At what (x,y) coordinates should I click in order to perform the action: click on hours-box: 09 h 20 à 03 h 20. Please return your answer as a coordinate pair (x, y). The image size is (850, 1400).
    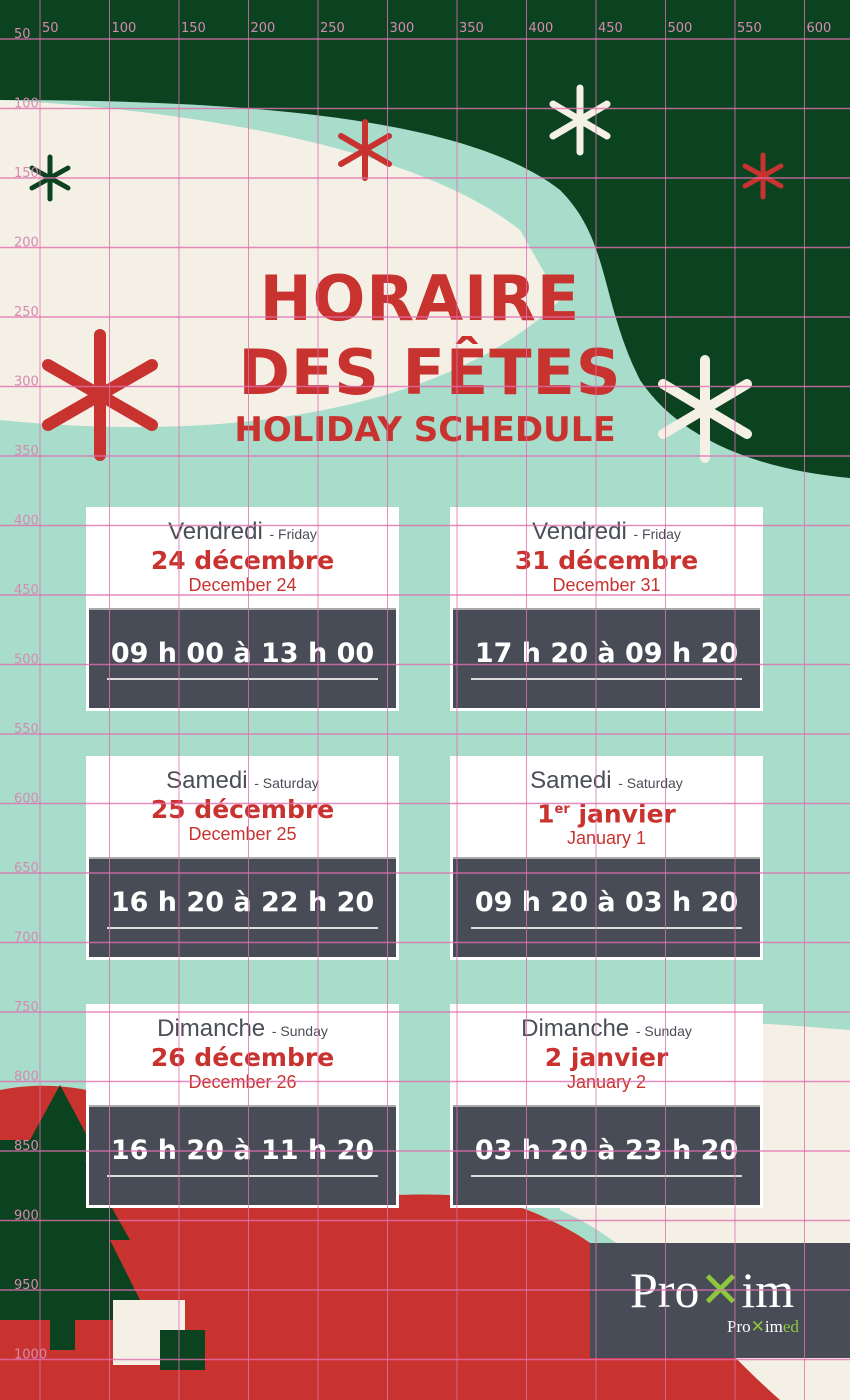
    Looking at the image, I should click on (606, 907).